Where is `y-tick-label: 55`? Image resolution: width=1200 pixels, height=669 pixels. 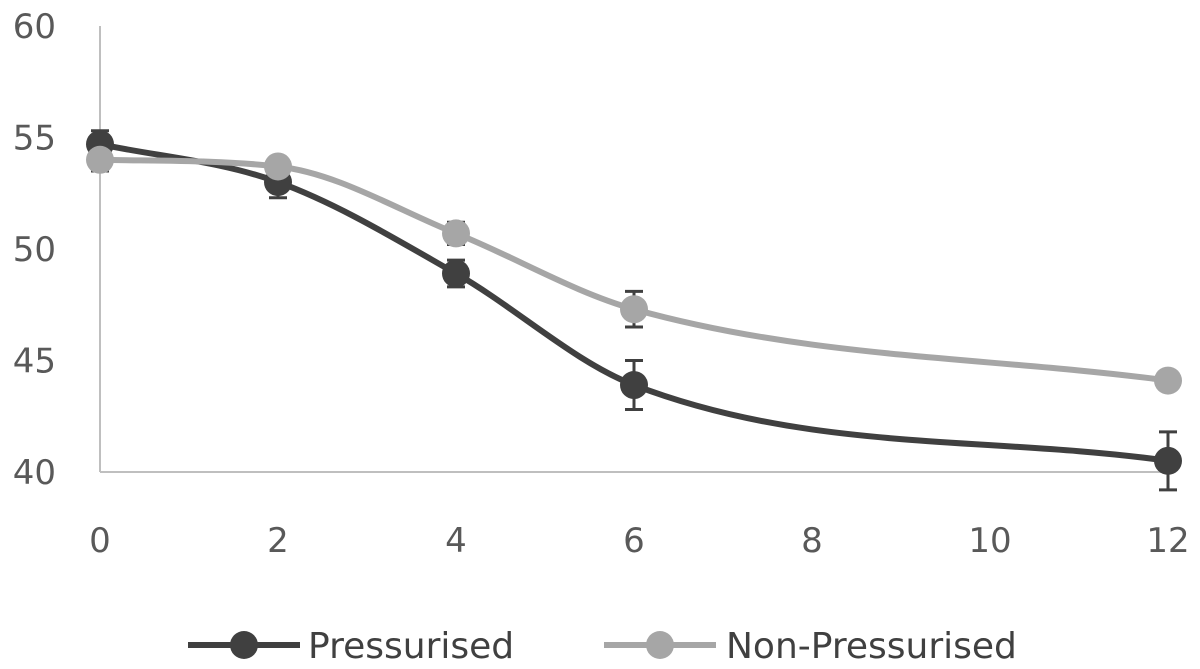 y-tick-label: 55 is located at coordinates (34, 139).